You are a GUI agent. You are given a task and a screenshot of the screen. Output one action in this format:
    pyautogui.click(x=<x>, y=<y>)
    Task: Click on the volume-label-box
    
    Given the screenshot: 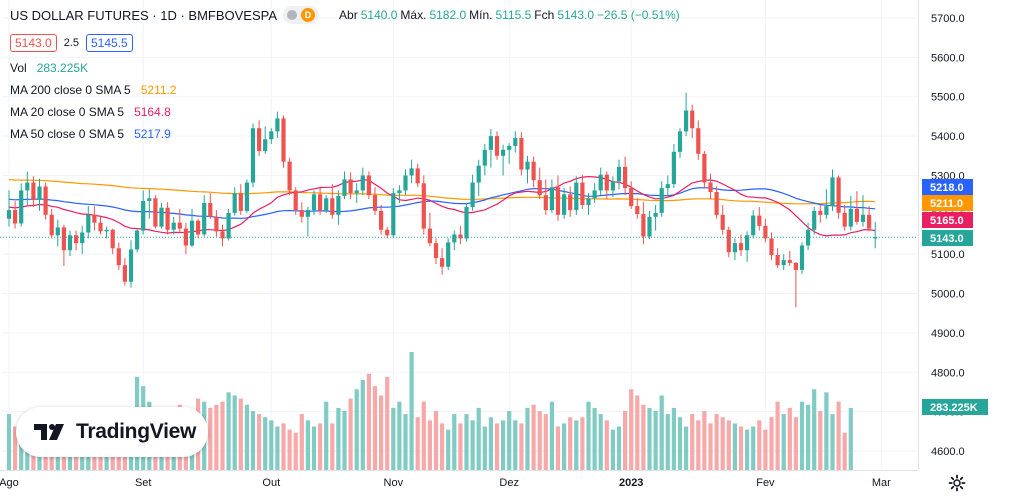 What is the action you would take?
    pyautogui.click(x=955, y=407)
    